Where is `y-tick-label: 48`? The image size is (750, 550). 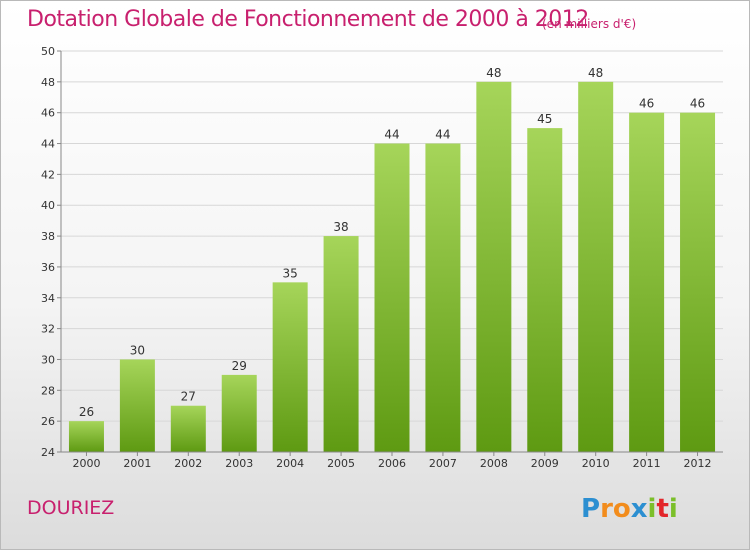 y-tick-label: 48 is located at coordinates (48, 82).